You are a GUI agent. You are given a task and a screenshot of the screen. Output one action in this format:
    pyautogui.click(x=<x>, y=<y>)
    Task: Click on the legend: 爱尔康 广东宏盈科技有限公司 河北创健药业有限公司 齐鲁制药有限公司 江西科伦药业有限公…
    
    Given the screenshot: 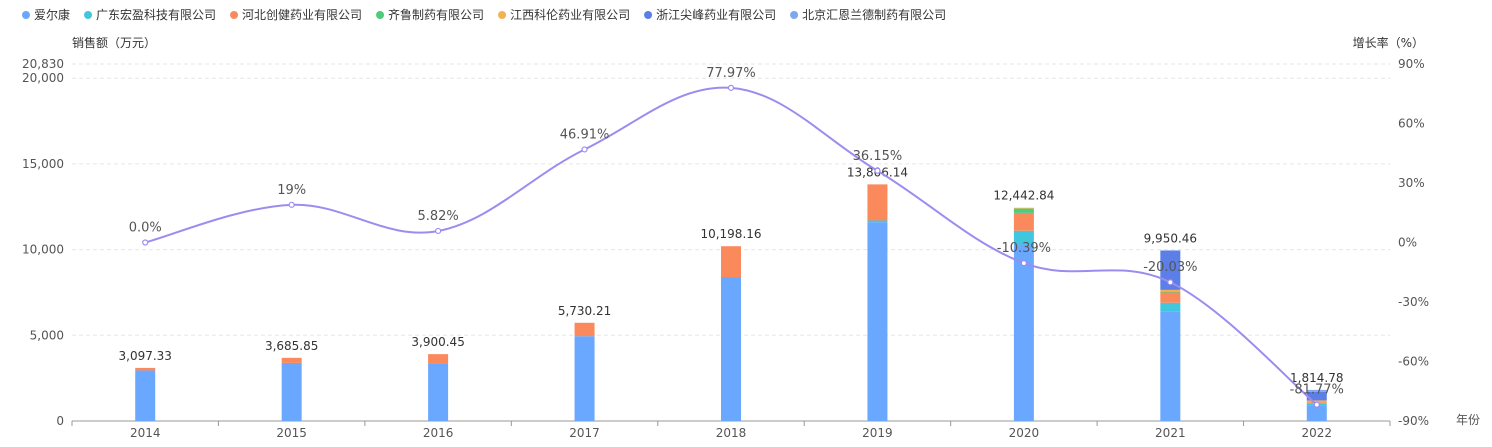 What is the action you would take?
    pyautogui.click(x=484, y=14)
    